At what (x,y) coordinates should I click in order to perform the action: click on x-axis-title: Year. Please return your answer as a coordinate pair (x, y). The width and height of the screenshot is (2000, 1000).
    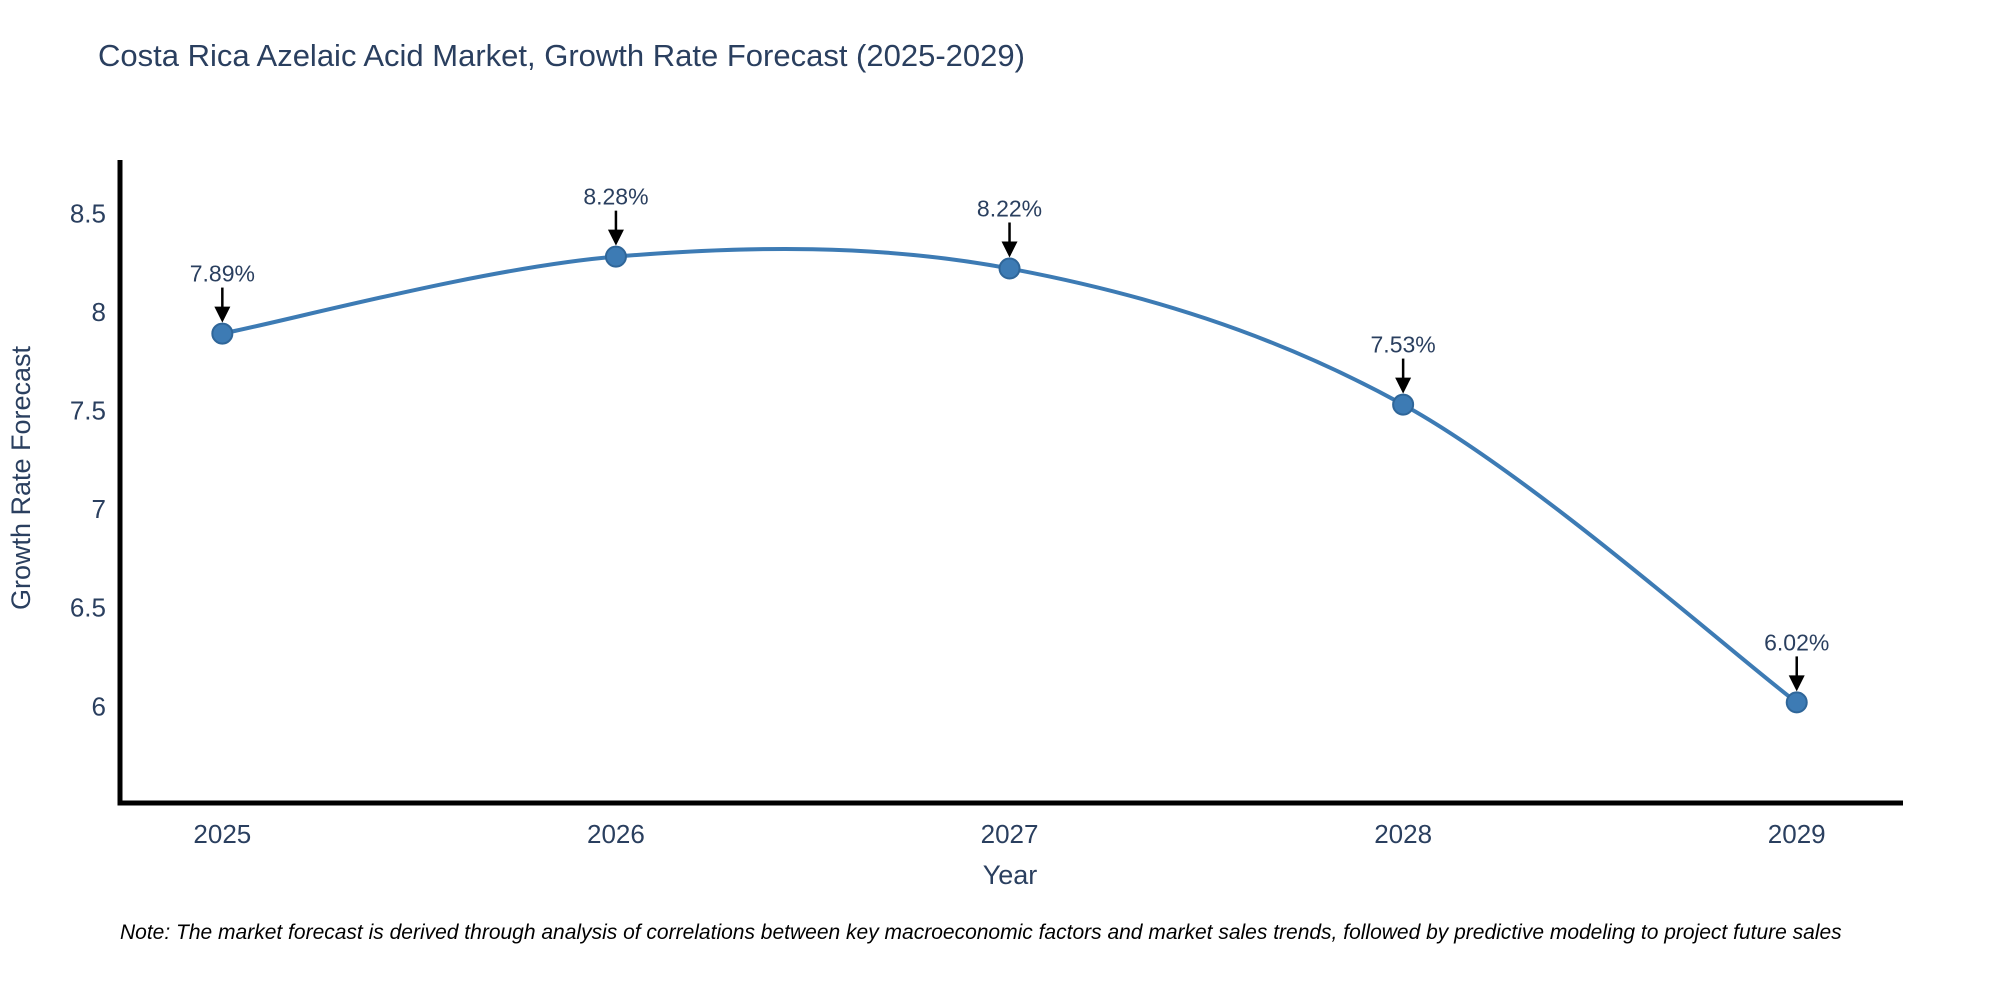
    Looking at the image, I should click on (1010, 875).